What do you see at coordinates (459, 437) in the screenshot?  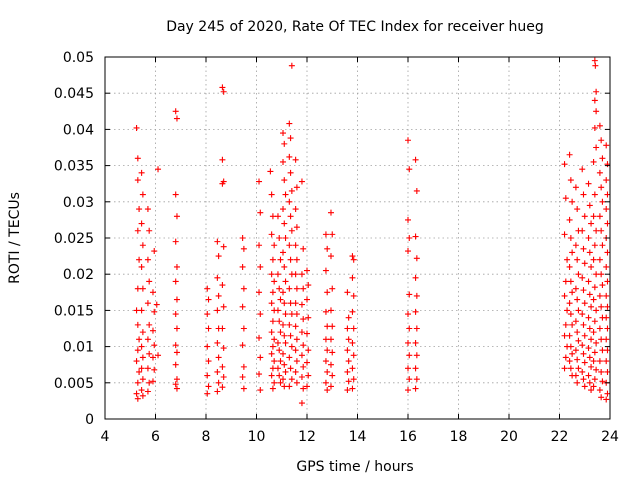 I see `x-tick-label: 18` at bounding box center [459, 437].